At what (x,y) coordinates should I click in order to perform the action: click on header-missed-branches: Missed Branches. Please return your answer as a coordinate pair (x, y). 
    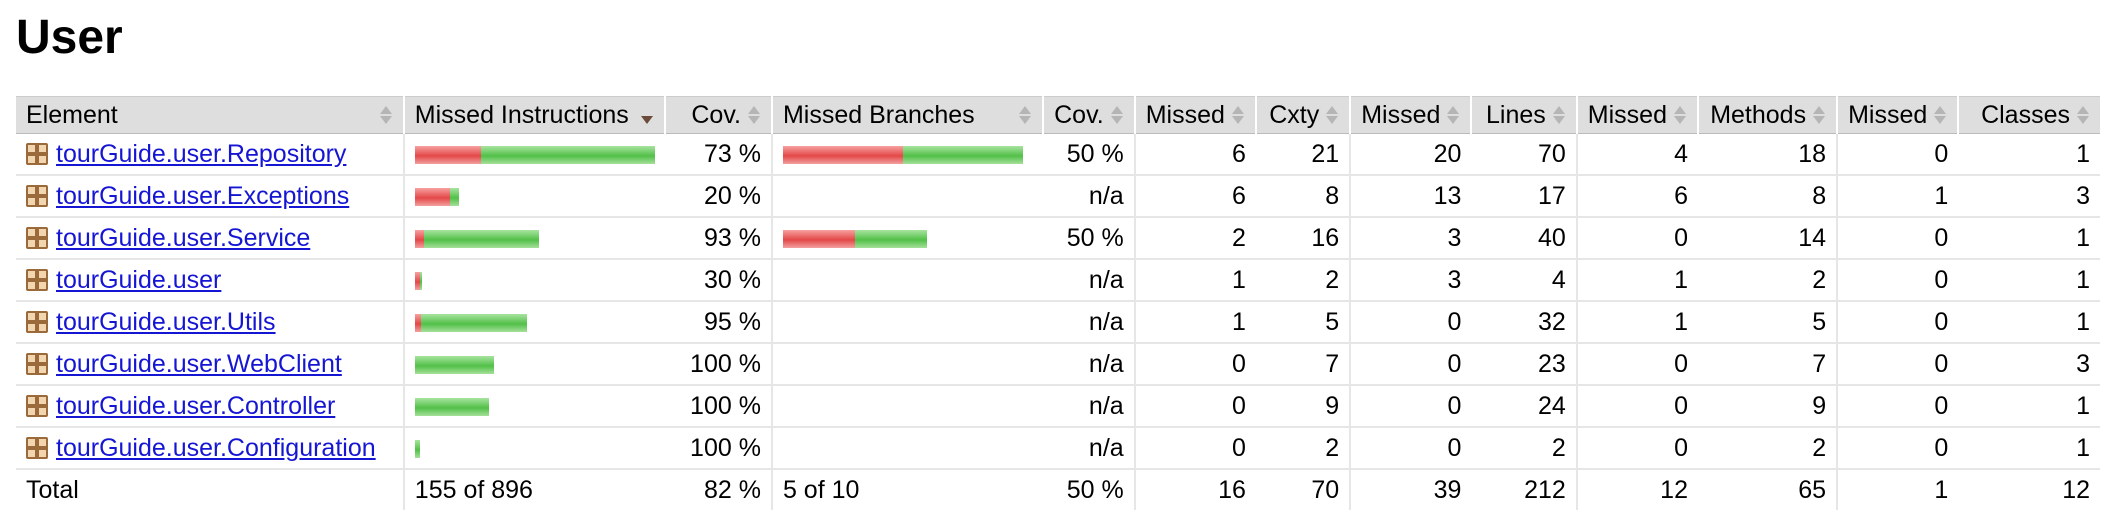
    Looking at the image, I should click on (906, 115).